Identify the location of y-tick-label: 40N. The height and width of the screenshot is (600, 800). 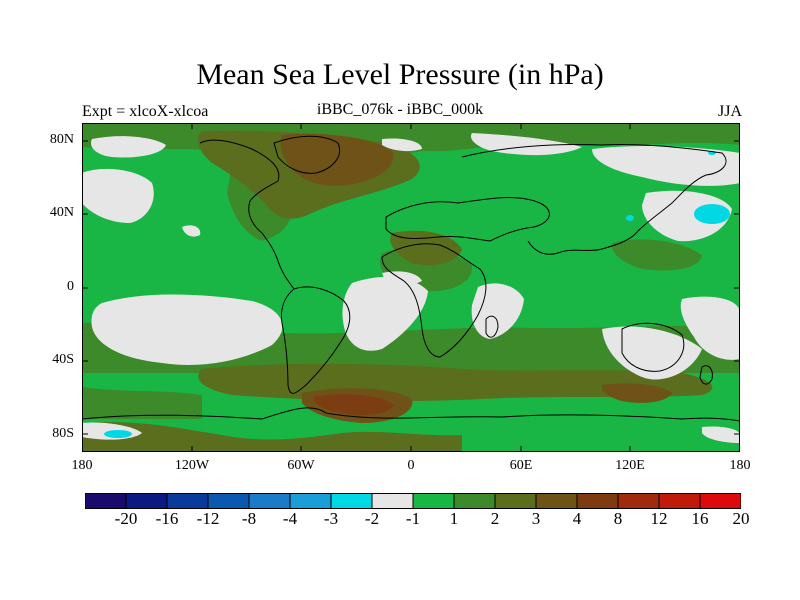
(61, 212).